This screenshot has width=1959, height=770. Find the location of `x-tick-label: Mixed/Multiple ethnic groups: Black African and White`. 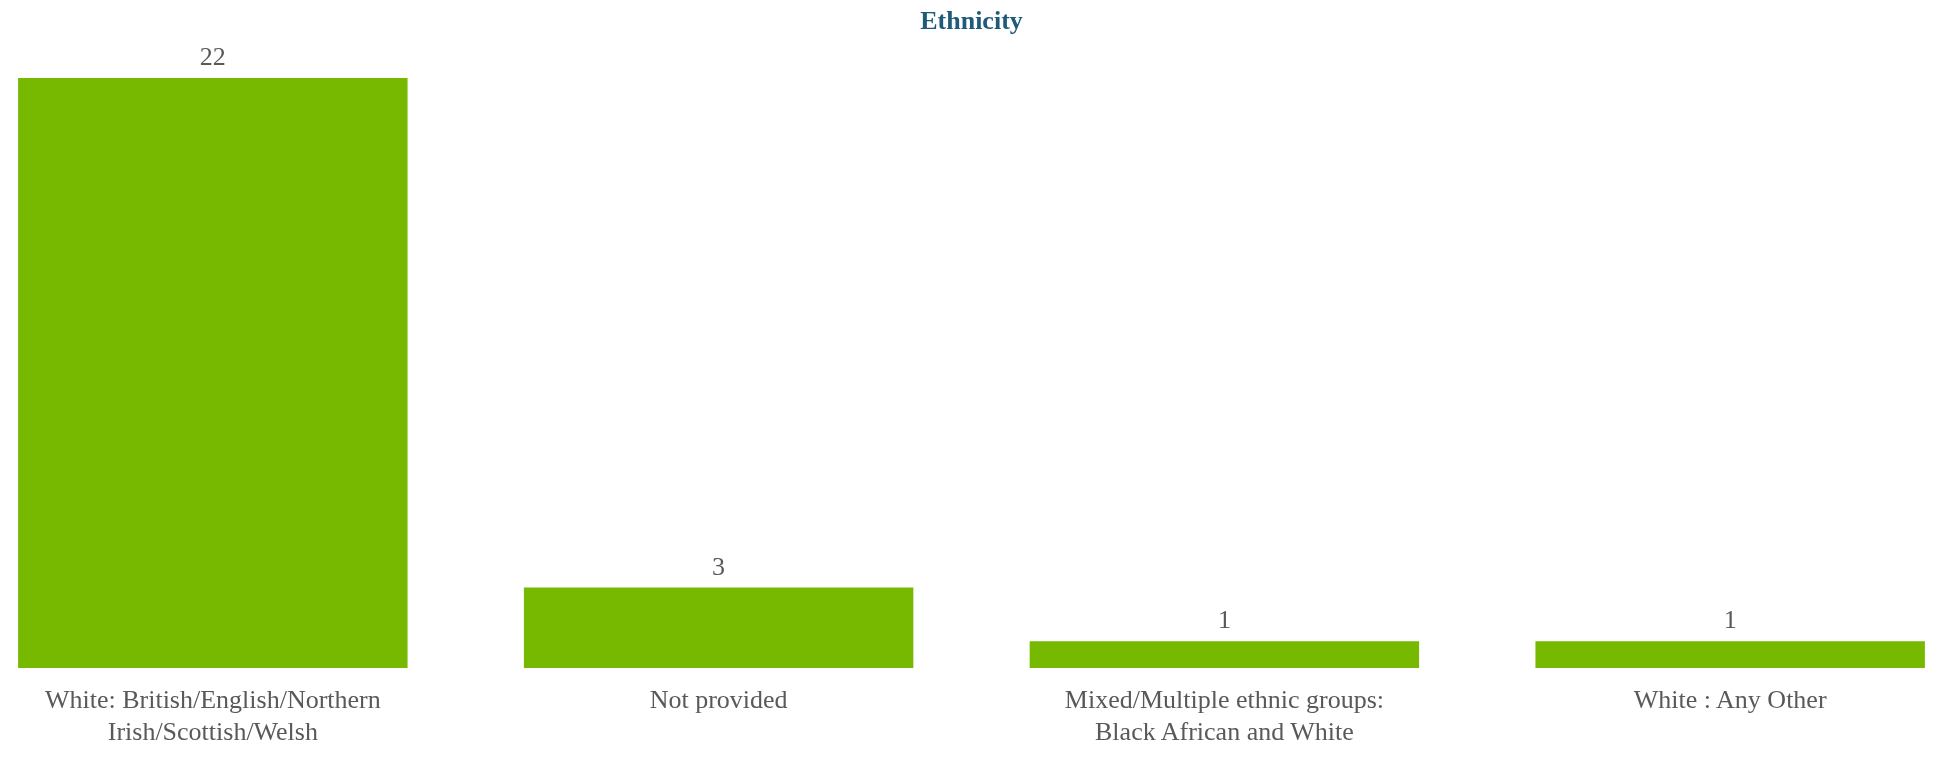

x-tick-label: Mixed/Multiple ethnic groups: Black African and White is located at coordinates (1224, 715).